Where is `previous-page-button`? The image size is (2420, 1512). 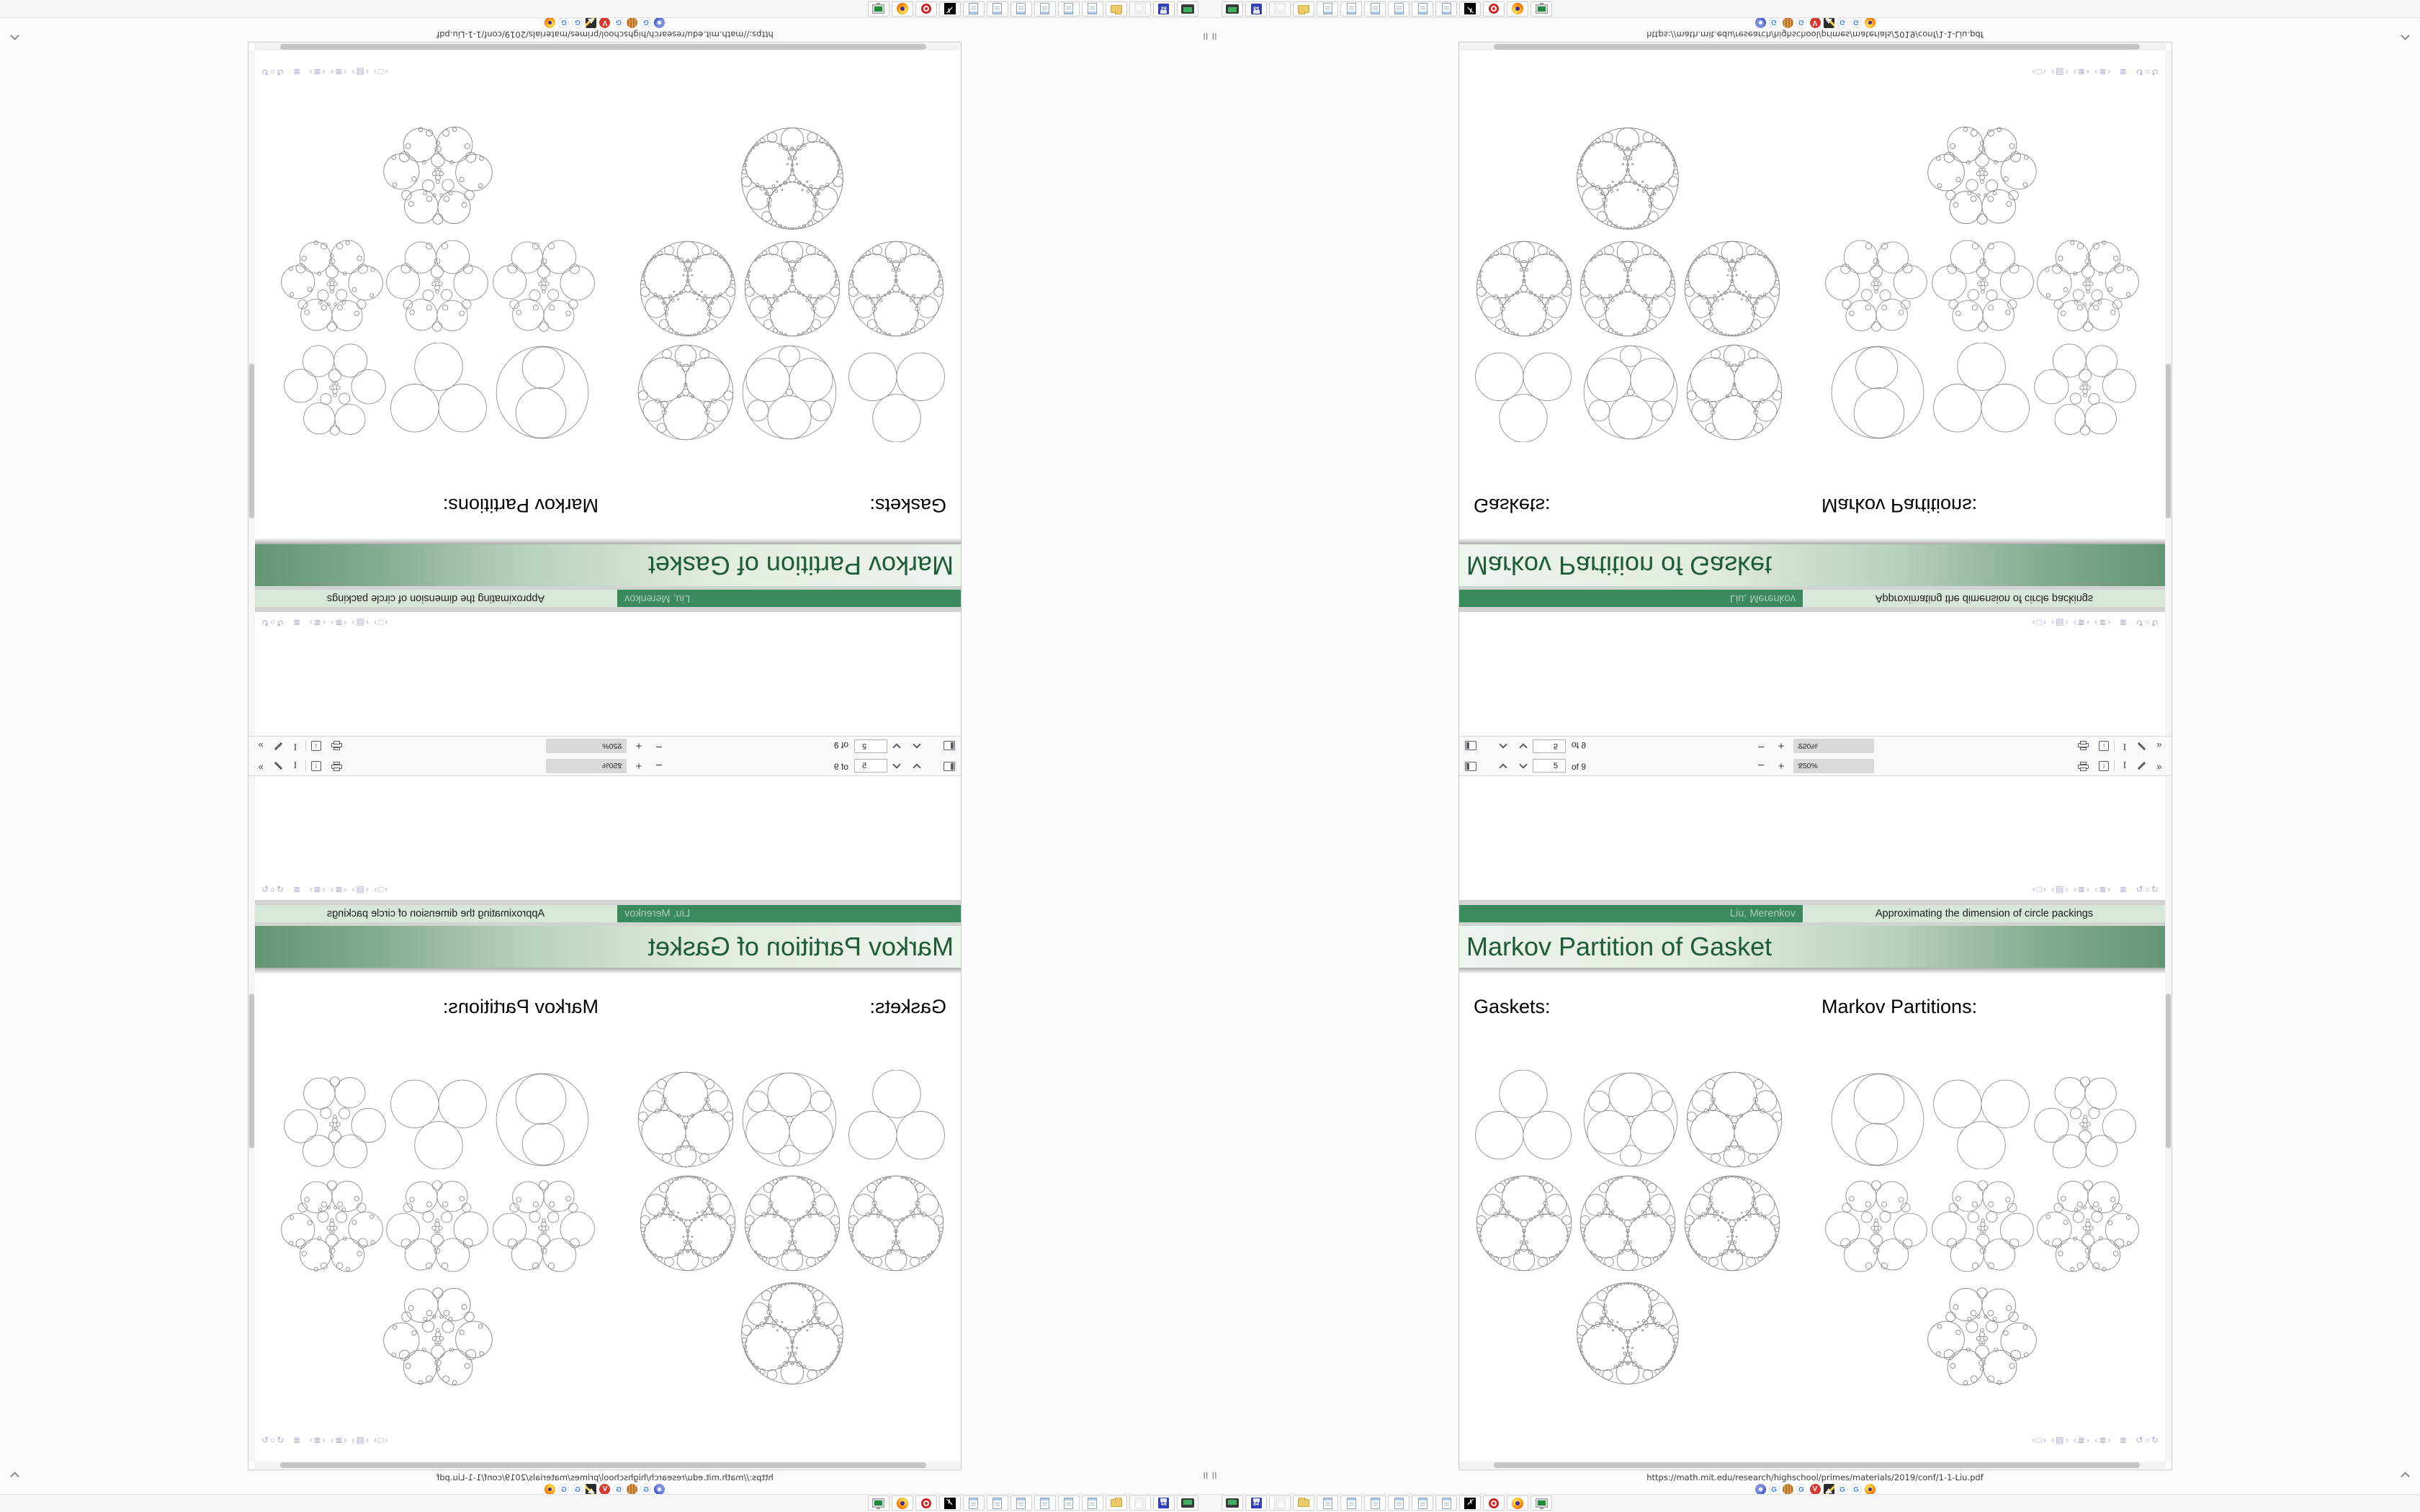
previous-page-button is located at coordinates (917, 746).